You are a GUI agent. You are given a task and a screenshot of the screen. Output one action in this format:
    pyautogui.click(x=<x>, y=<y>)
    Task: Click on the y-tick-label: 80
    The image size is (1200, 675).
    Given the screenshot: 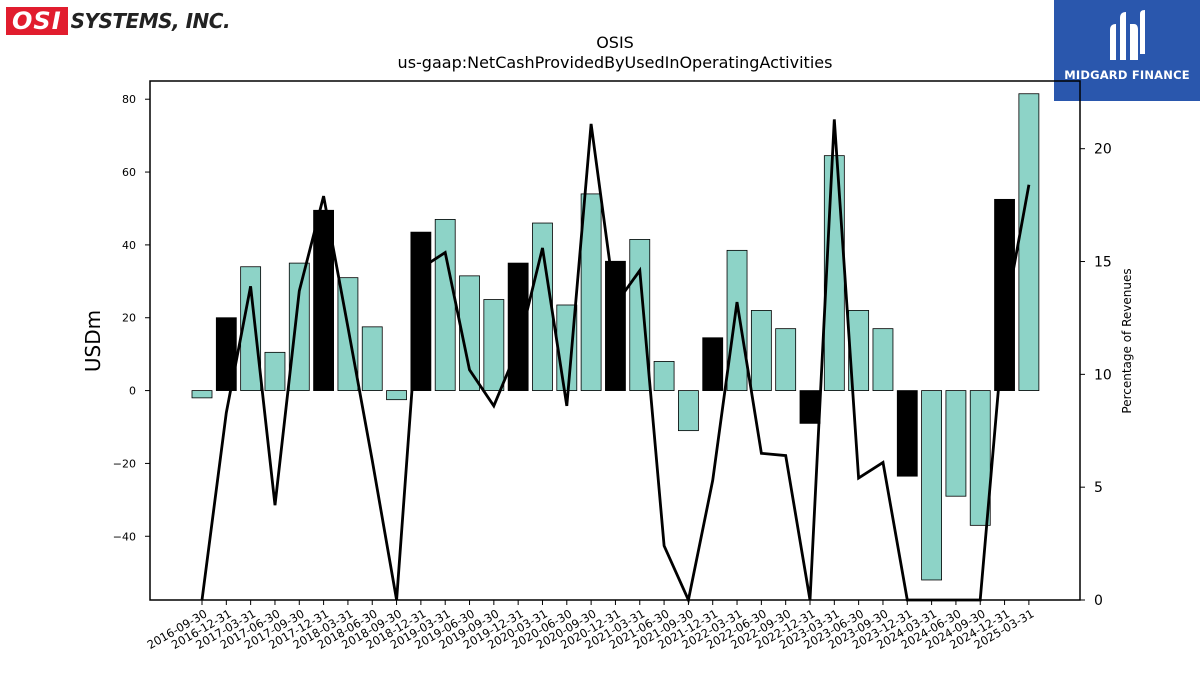 What is the action you would take?
    pyautogui.click(x=129, y=99)
    